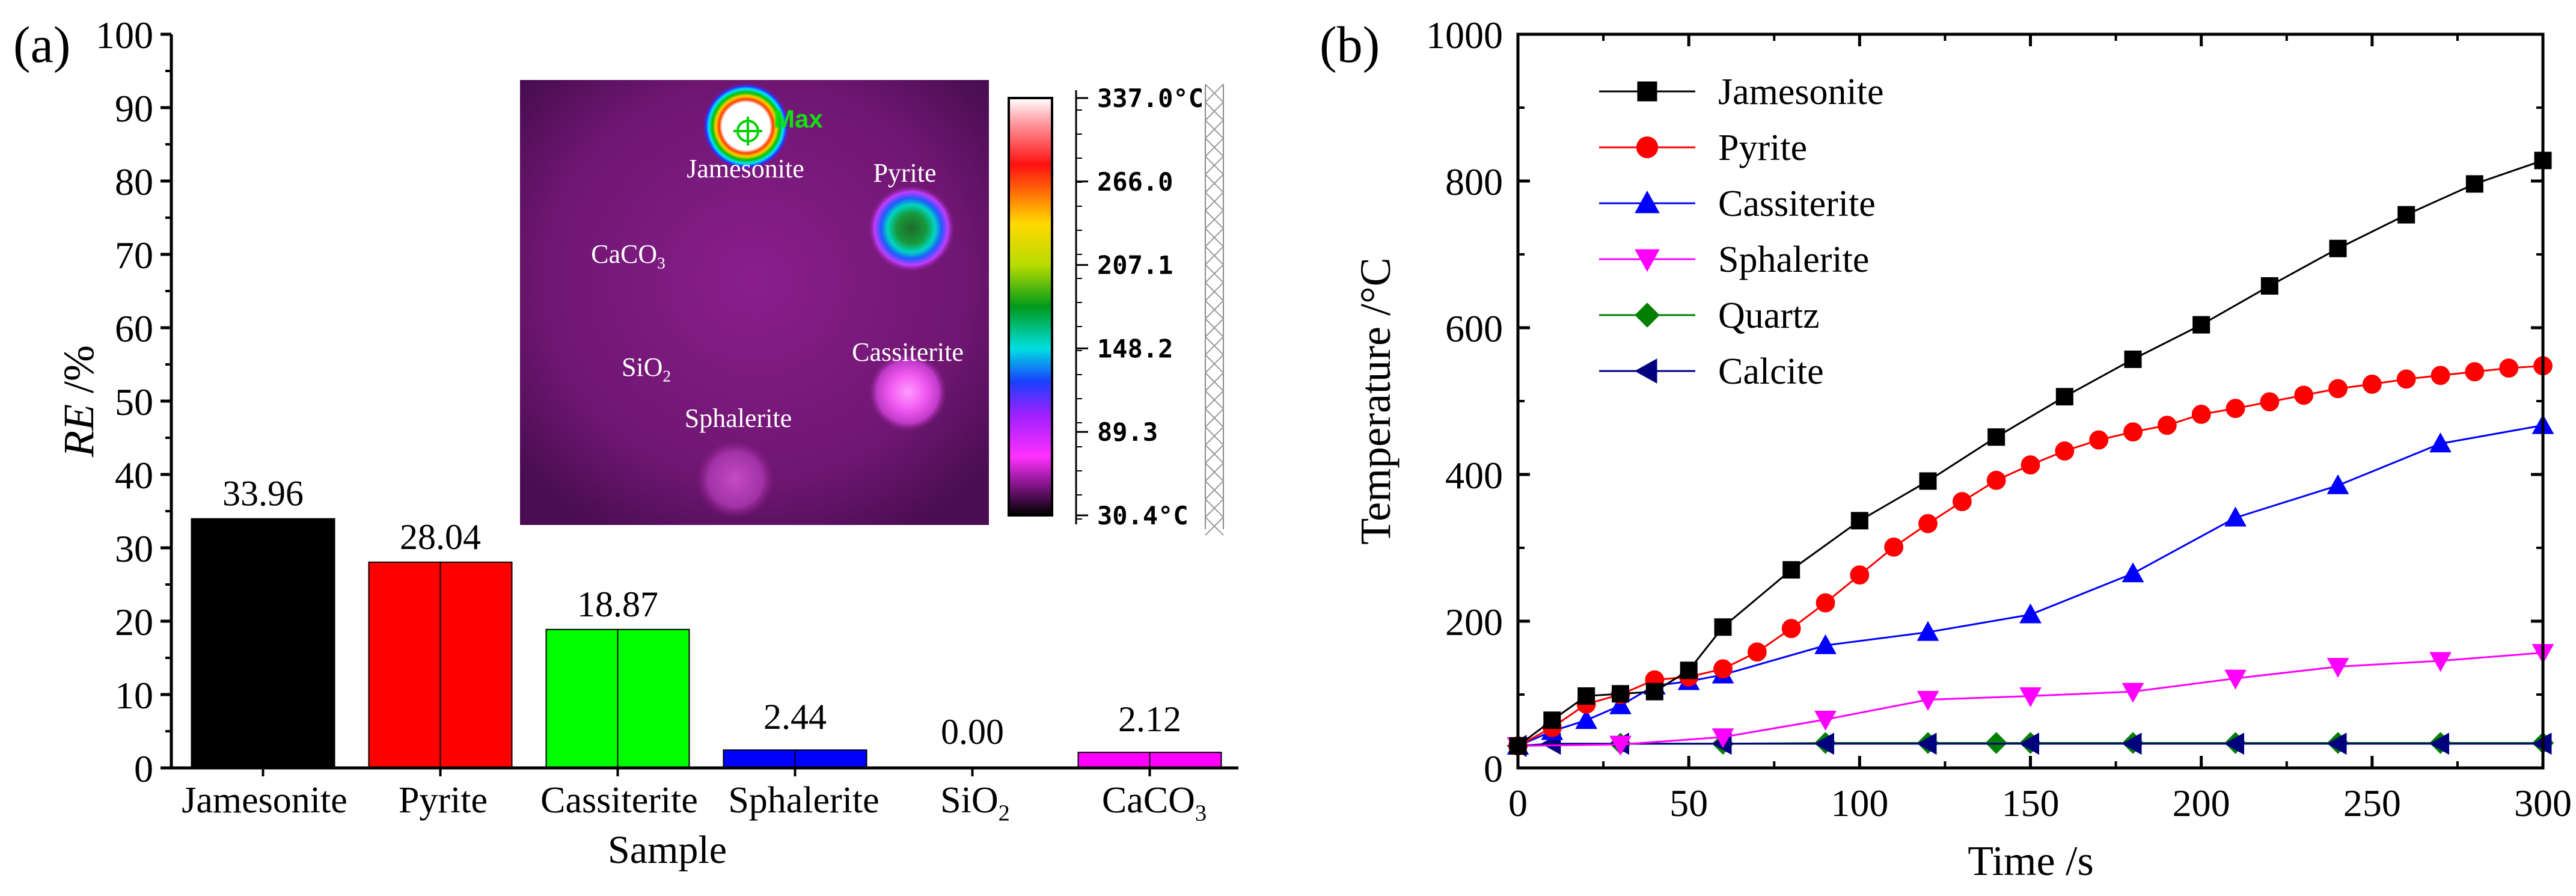 The width and height of the screenshot is (2576, 896). I want to click on x-tick-label-b: 200, so click(2201, 803).